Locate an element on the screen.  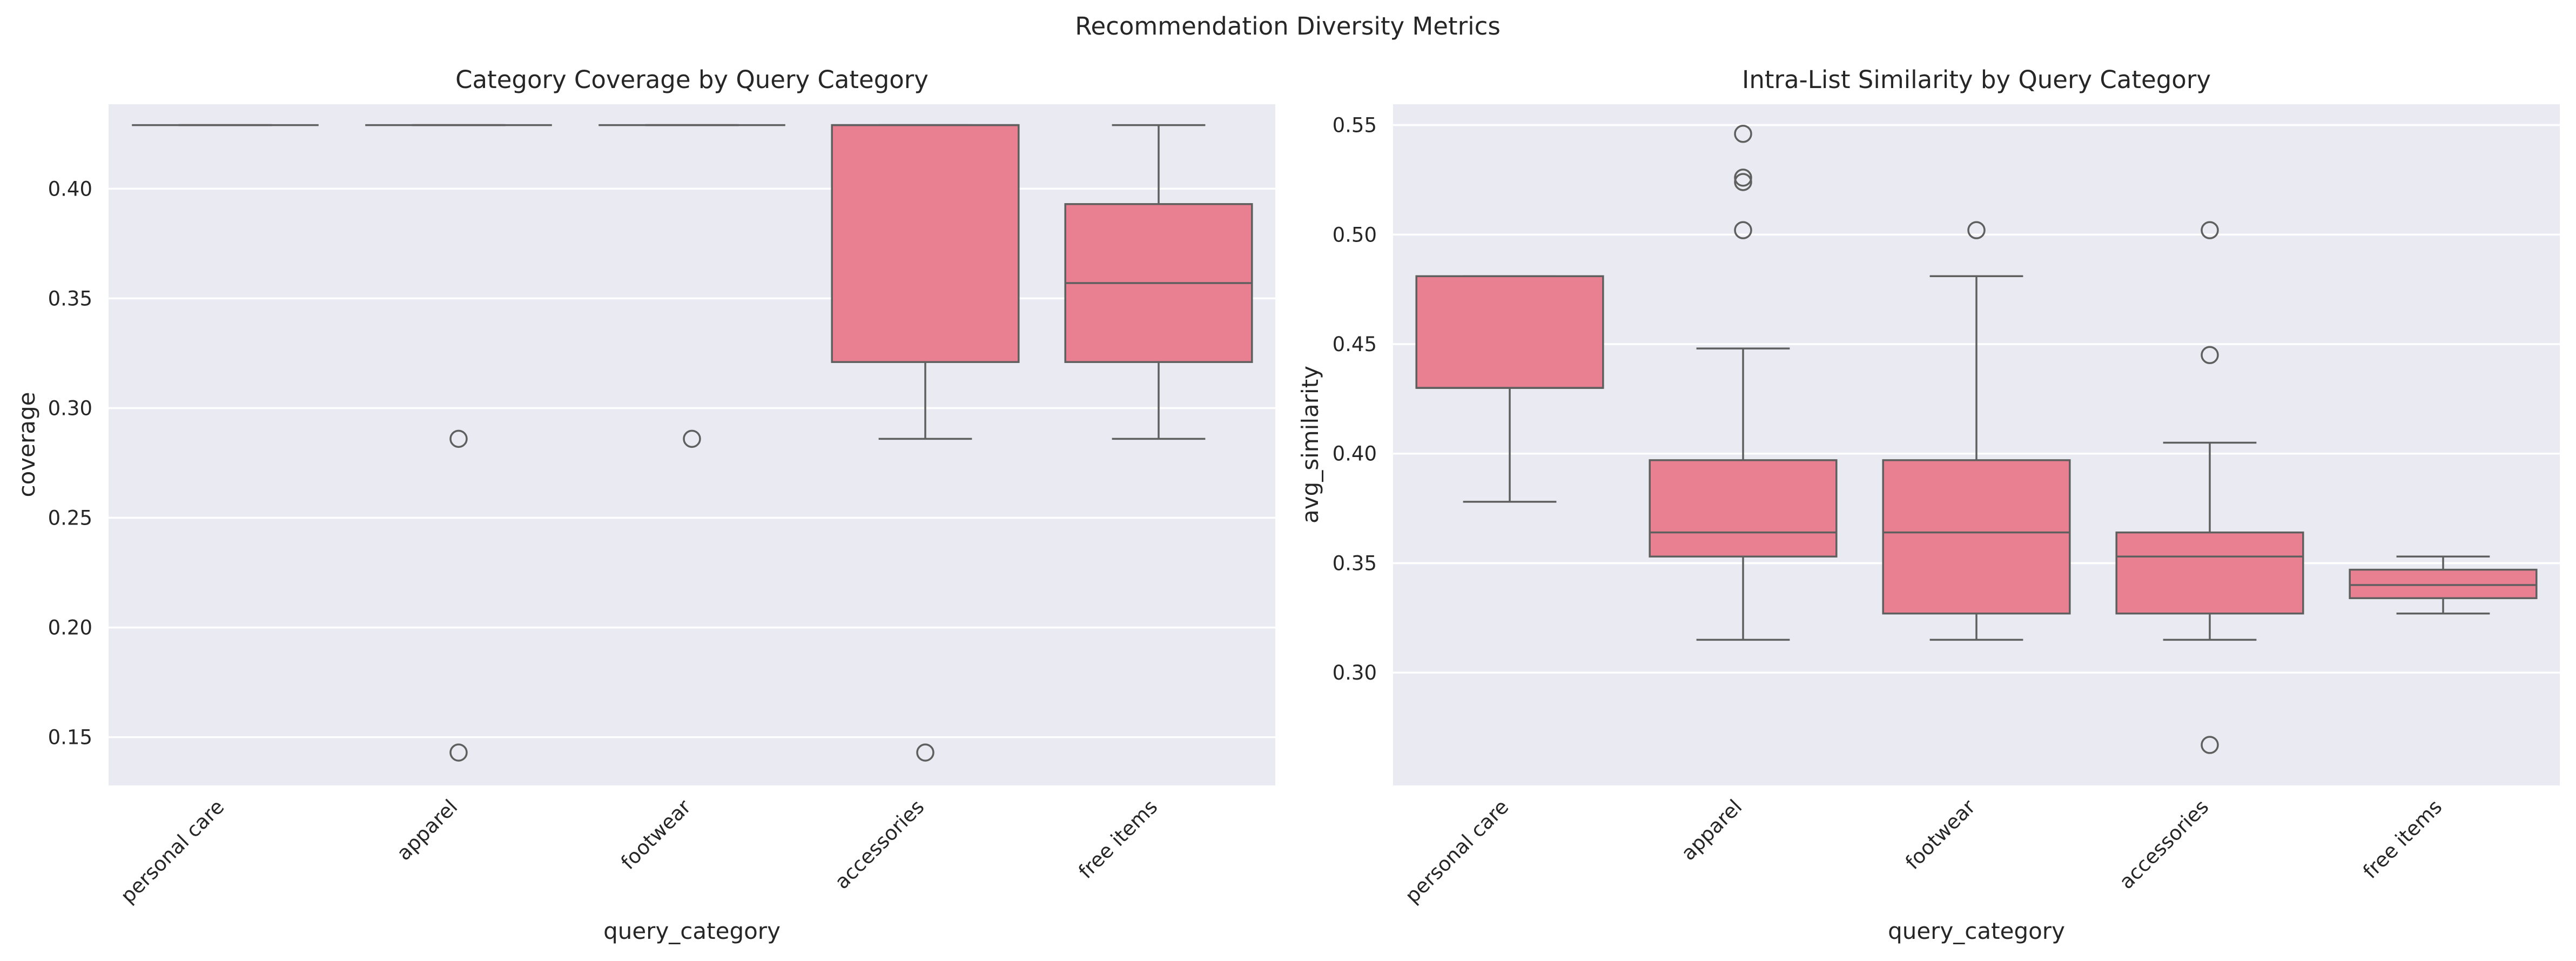
y-tick-label: 0.45 is located at coordinates (1355, 344).